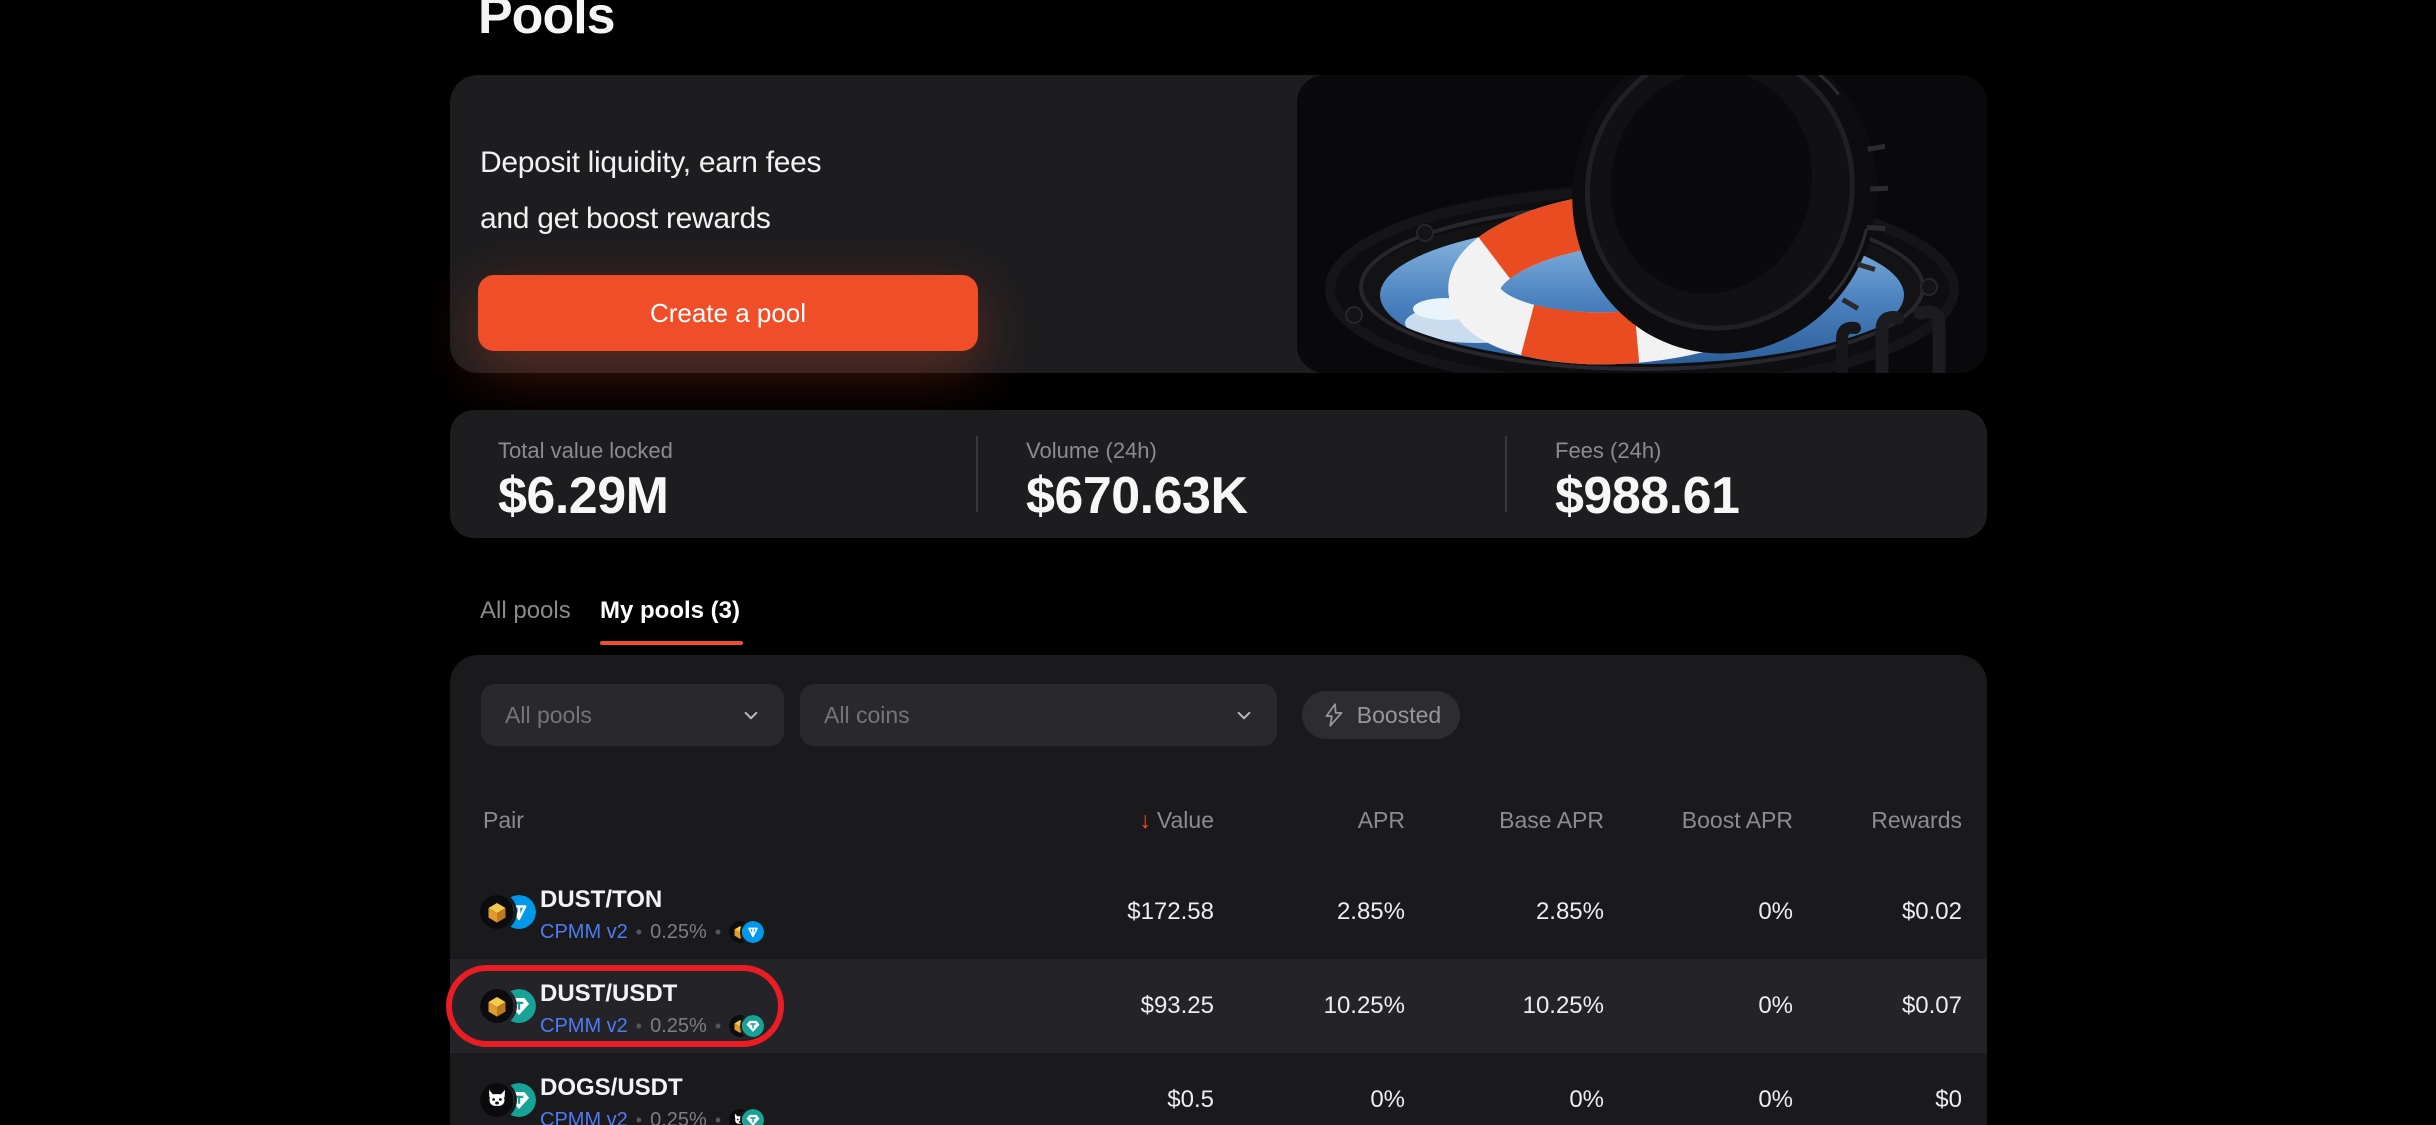  I want to click on coin-filter-select: All coins, so click(1038, 715).